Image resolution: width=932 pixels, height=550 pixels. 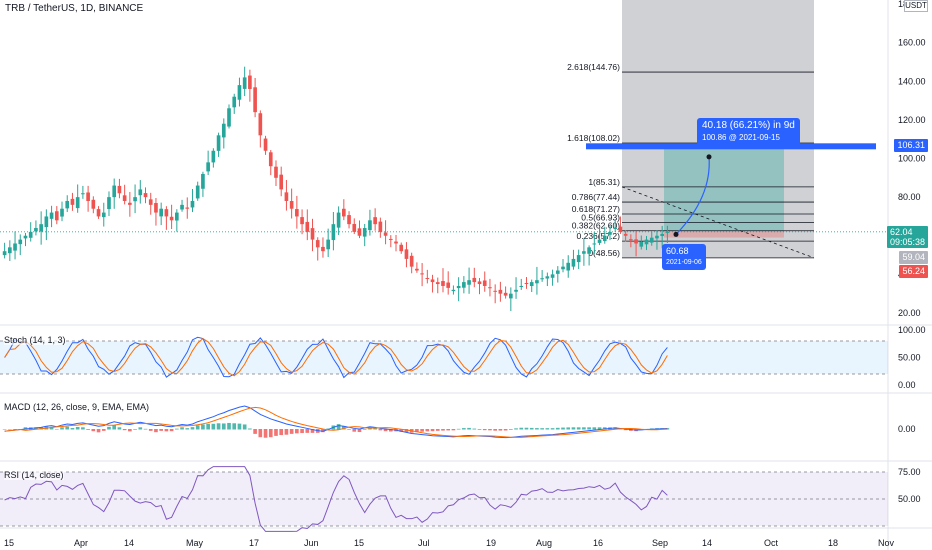 What do you see at coordinates (336, 422) in the screenshot?
I see `macd-signal-line` at bounding box center [336, 422].